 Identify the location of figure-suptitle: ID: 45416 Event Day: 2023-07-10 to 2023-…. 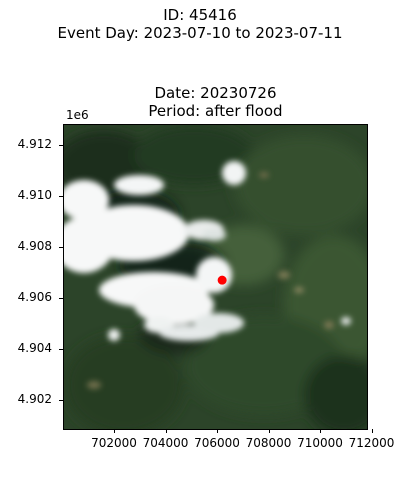
(200, 24).